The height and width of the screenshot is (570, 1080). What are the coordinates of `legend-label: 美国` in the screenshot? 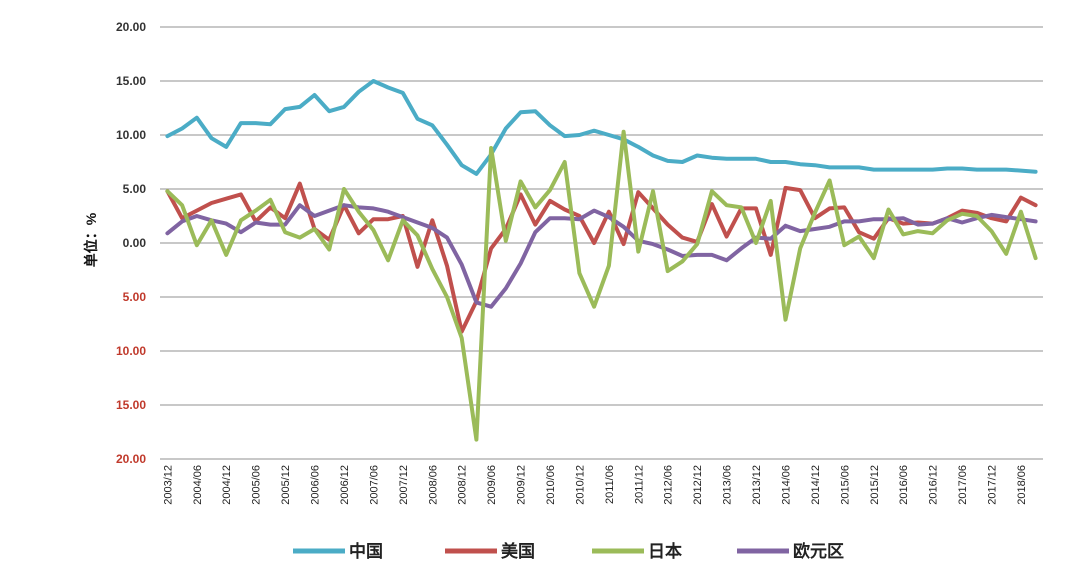 It's located at (518, 551).